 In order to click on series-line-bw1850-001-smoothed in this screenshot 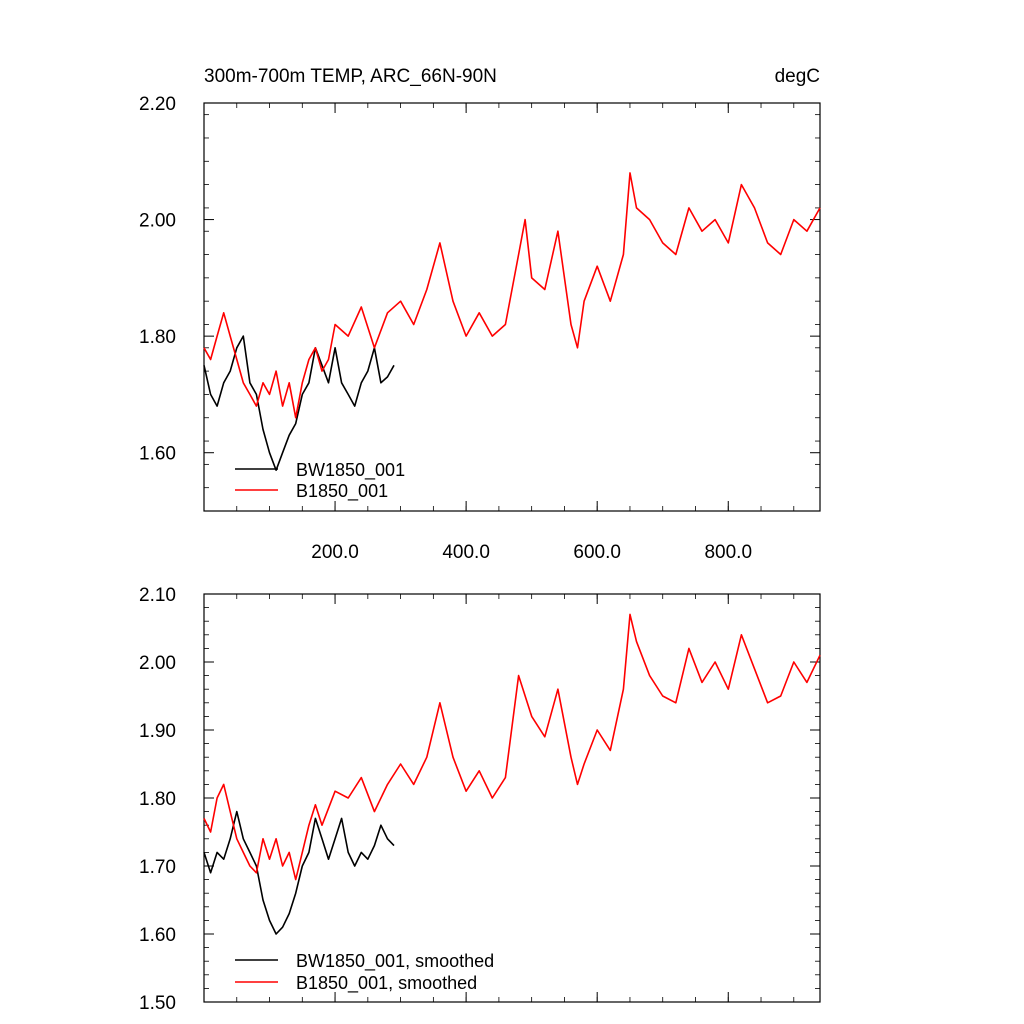, I will do `click(299, 872)`.